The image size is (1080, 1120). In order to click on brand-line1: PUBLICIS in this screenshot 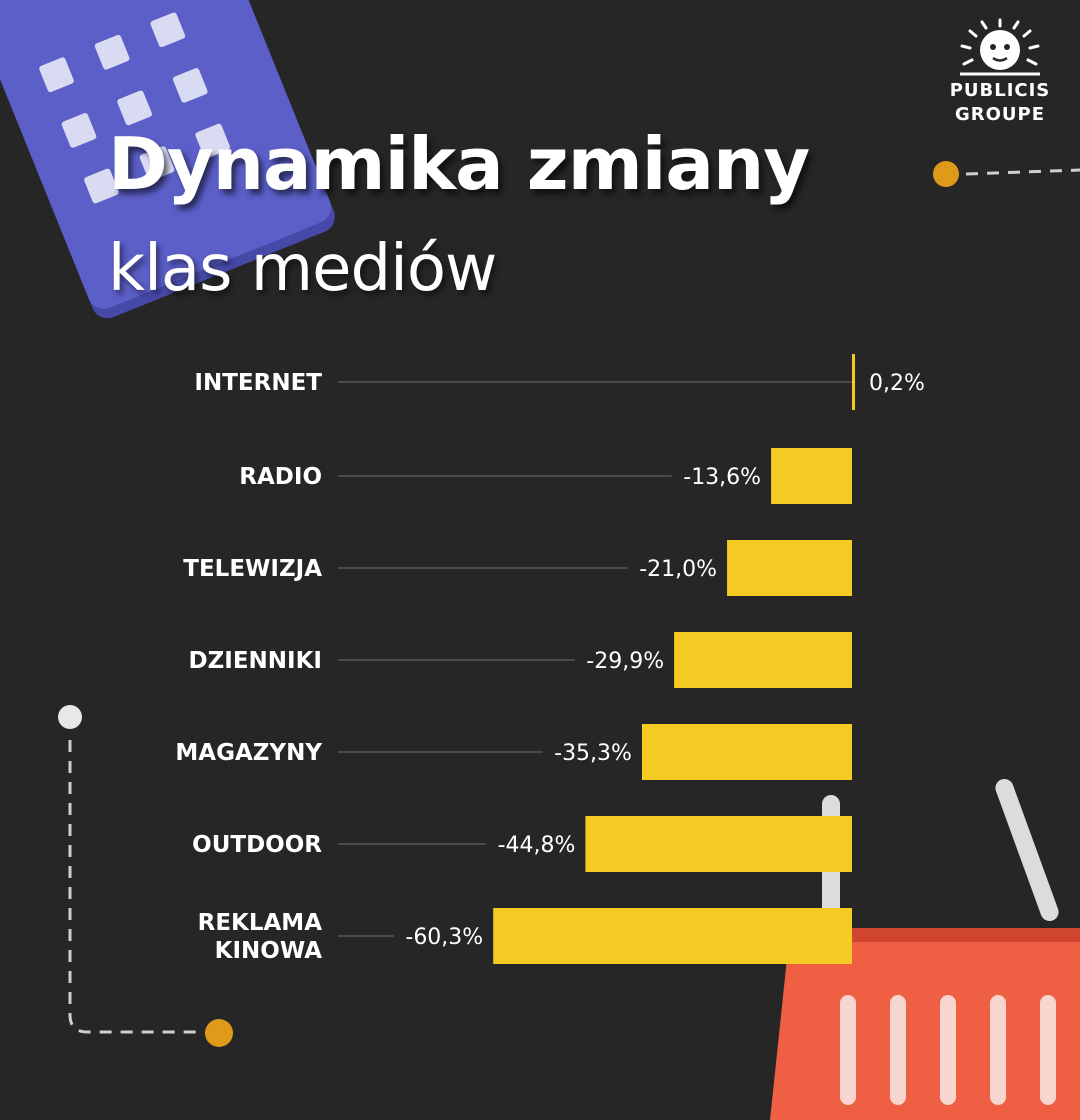, I will do `click(1000, 90)`.